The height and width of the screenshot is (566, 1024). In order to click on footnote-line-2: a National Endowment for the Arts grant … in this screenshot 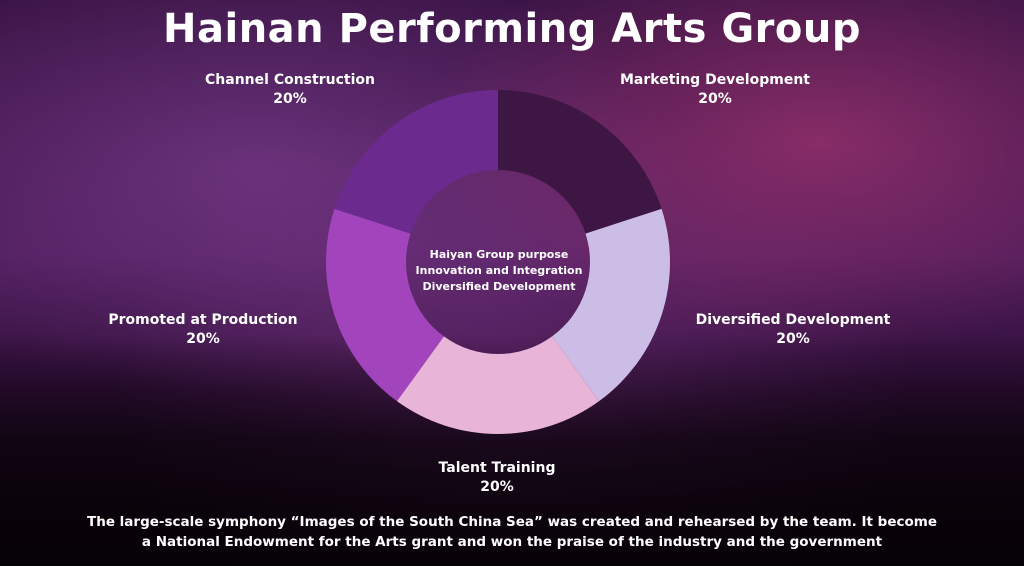, I will do `click(512, 542)`.